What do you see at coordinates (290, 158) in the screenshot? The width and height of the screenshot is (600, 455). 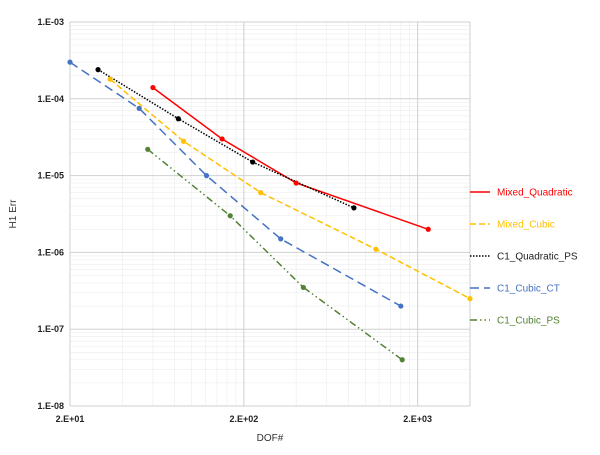 I see `series-line-Mixed_Quadratic` at bounding box center [290, 158].